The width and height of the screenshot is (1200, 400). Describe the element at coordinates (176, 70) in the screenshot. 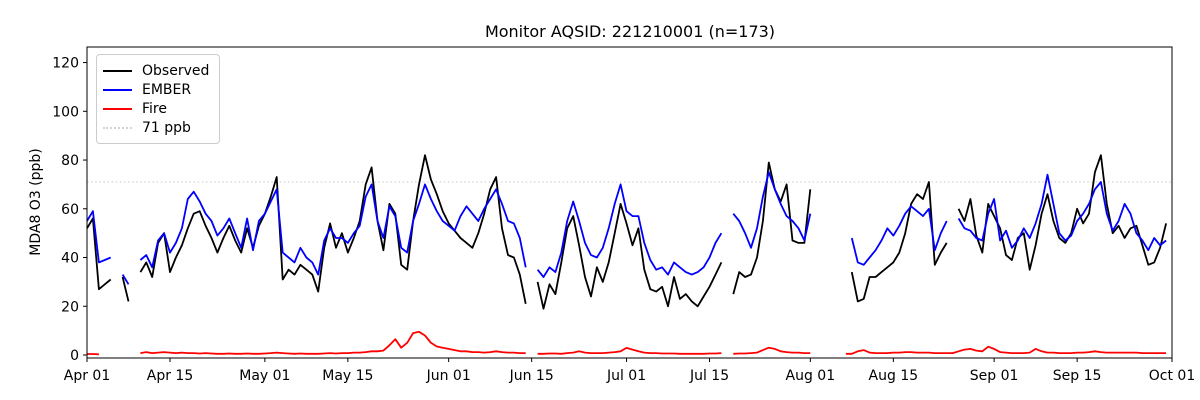

I see `legend-label: Observed` at that location.